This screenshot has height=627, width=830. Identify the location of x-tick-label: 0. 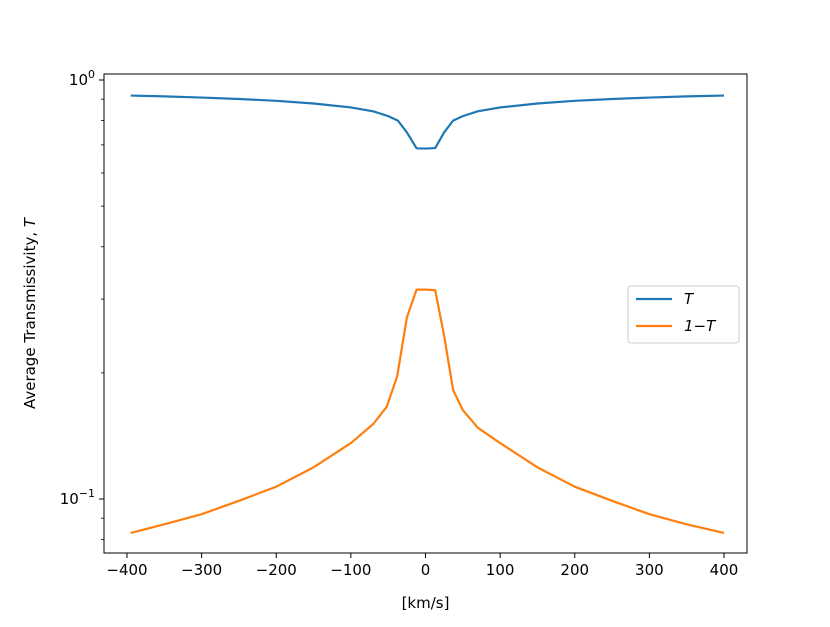
(426, 570).